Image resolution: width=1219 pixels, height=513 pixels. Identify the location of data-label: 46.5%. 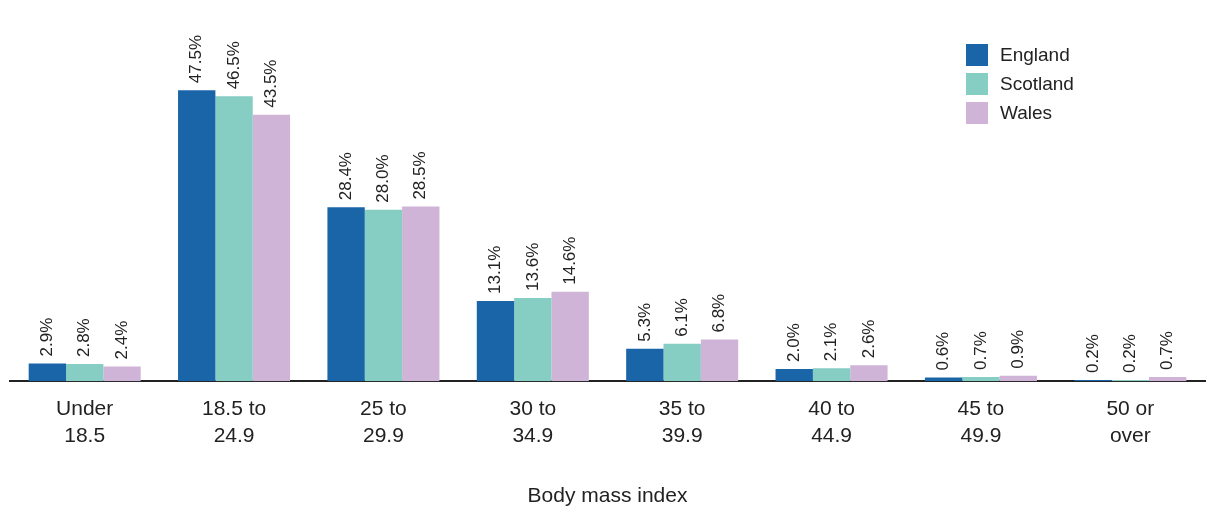
(233, 65).